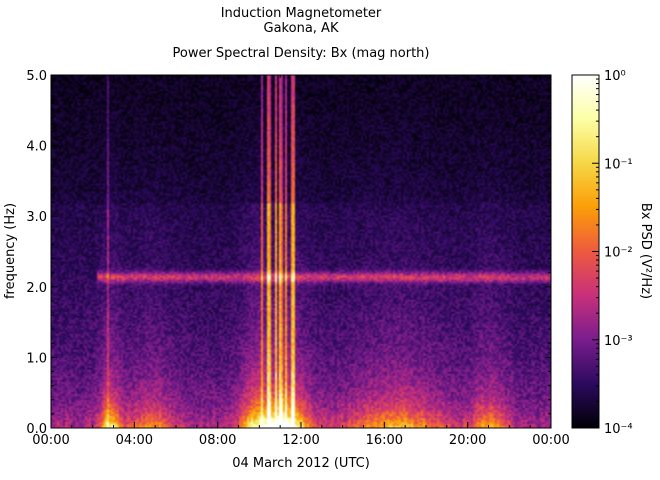 The width and height of the screenshot is (660, 480). I want to click on y-tick-label: 1.0, so click(36, 358).